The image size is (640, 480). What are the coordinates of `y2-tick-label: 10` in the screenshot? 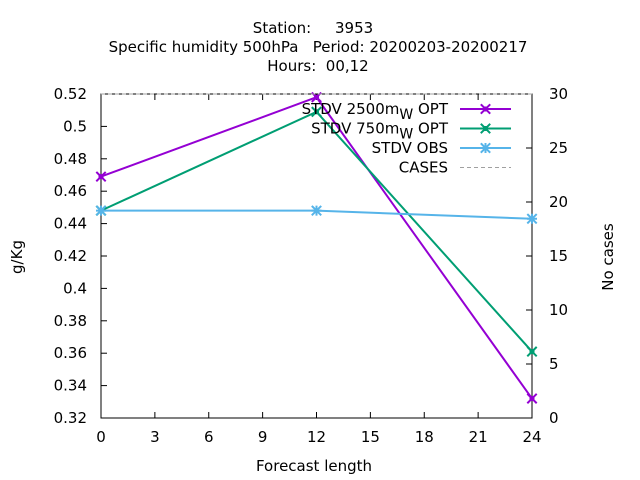 It's located at (558, 310).